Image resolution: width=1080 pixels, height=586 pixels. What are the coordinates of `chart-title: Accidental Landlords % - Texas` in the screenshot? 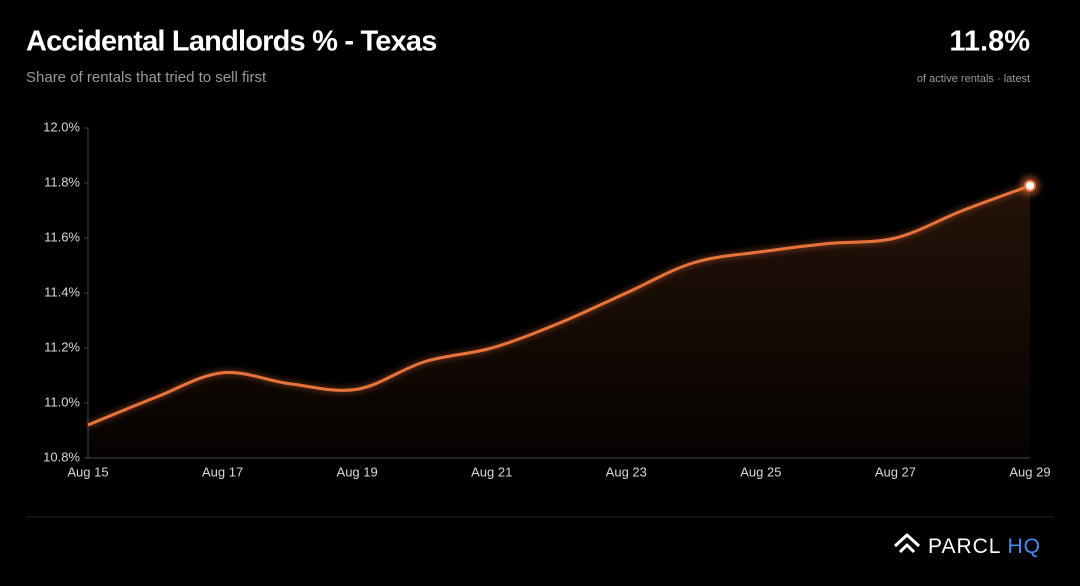 It's located at (231, 42).